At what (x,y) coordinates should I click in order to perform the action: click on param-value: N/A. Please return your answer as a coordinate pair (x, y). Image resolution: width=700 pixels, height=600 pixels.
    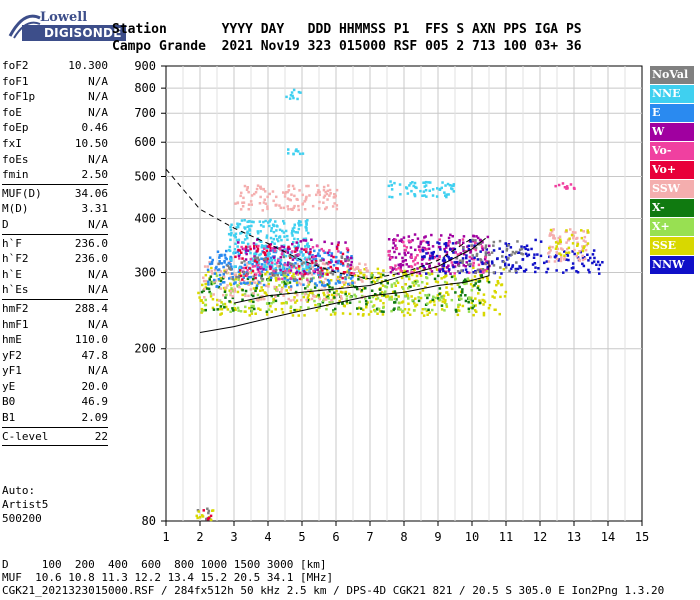
    Looking at the image, I should click on (98, 81).